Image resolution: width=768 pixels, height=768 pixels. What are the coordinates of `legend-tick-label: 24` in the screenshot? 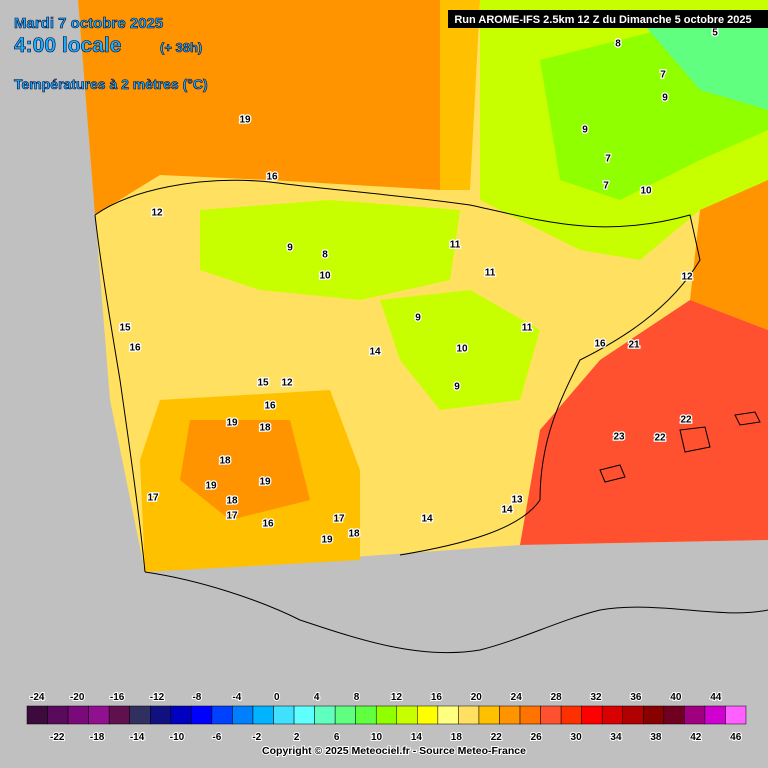 It's located at (517, 697).